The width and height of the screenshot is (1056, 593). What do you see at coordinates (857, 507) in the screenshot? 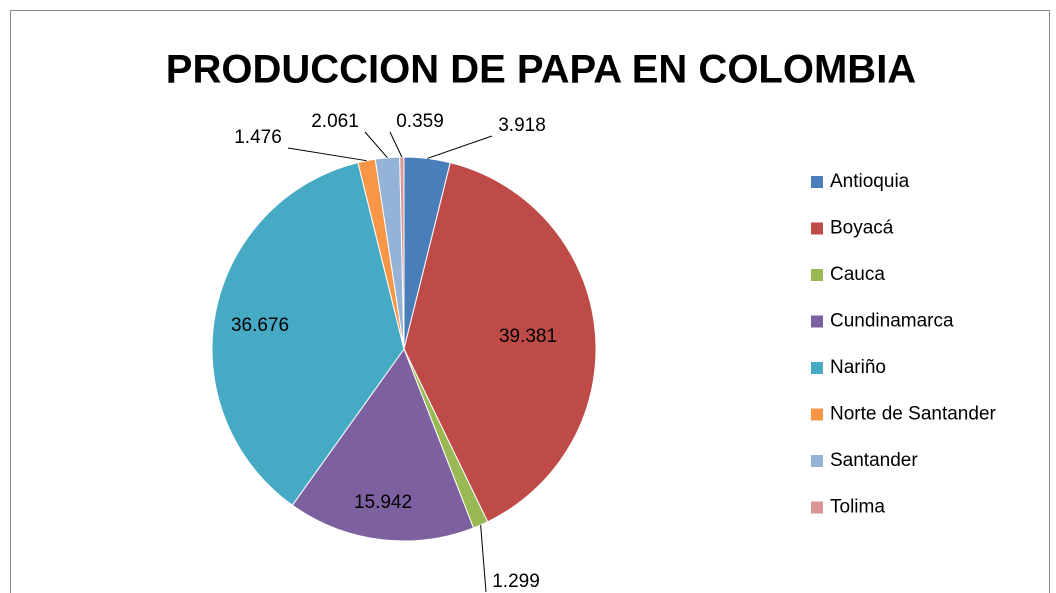
I see `legend-label: Tolima` at bounding box center [857, 507].